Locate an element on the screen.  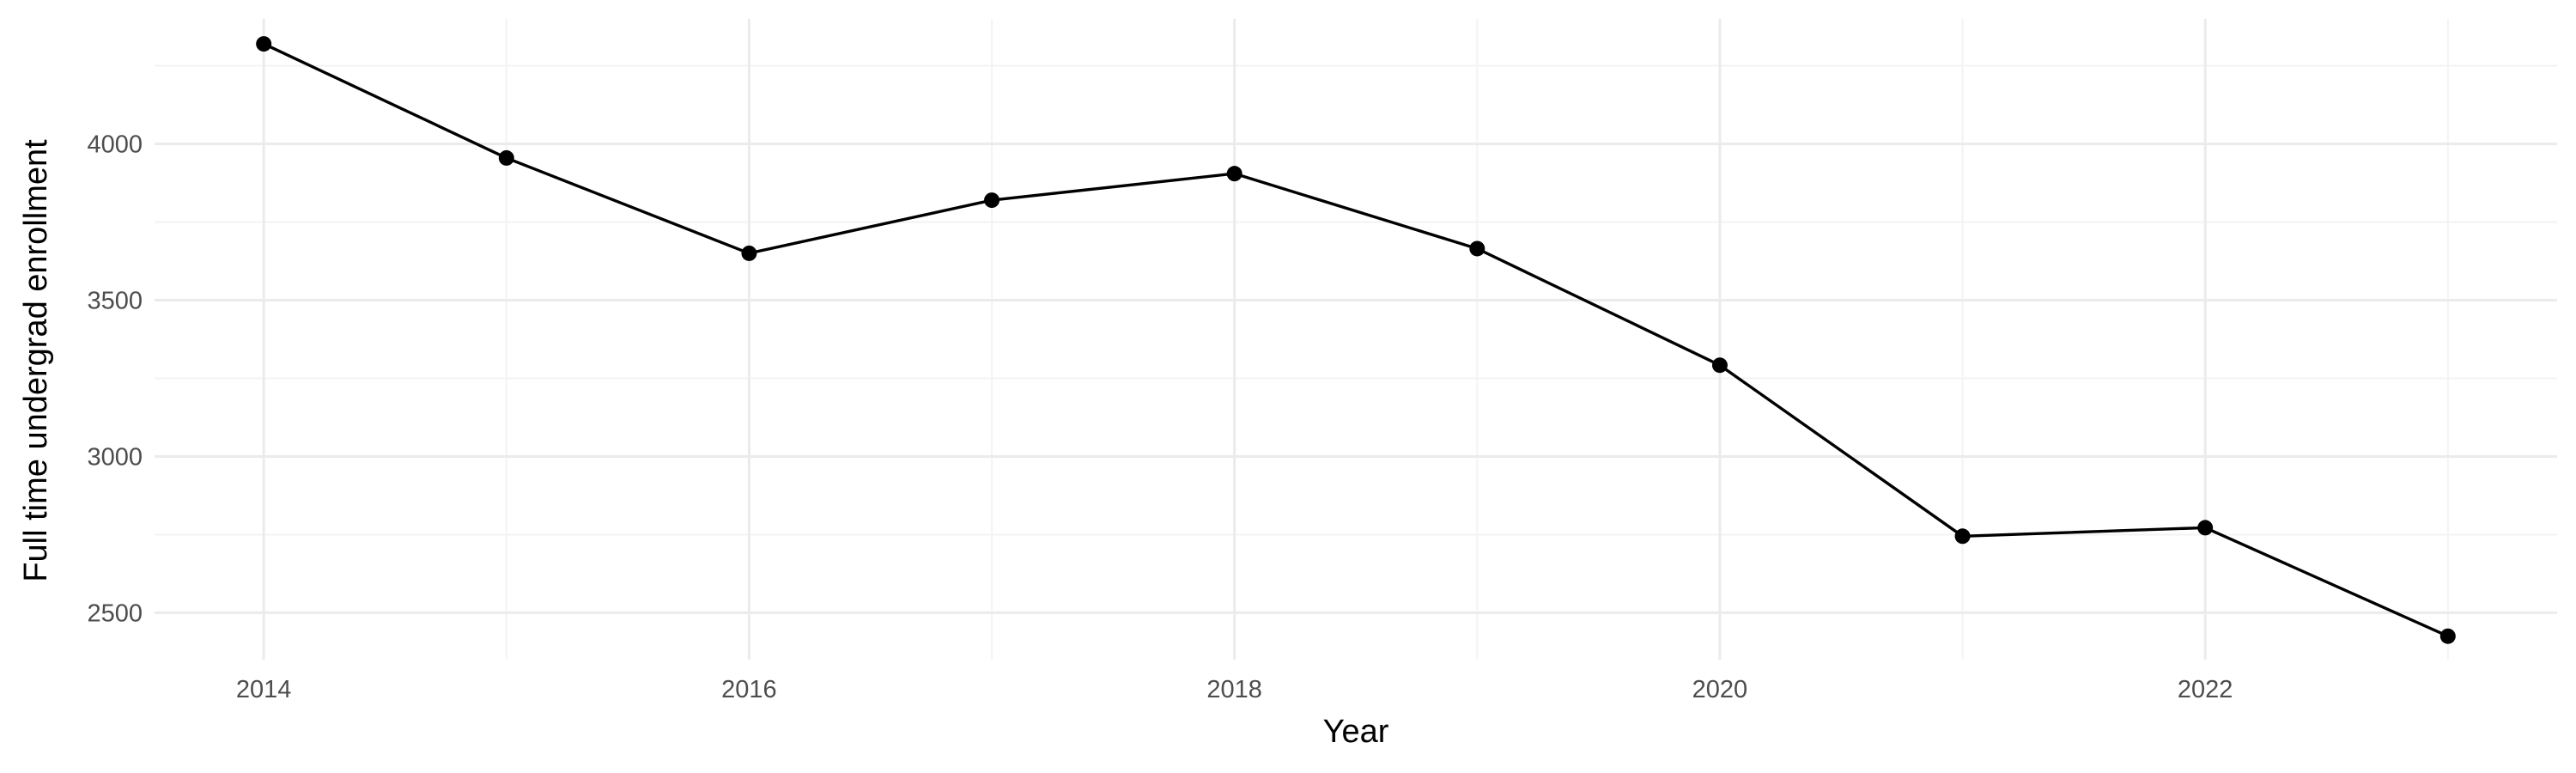
x-tick-label: 2016 is located at coordinates (749, 689).